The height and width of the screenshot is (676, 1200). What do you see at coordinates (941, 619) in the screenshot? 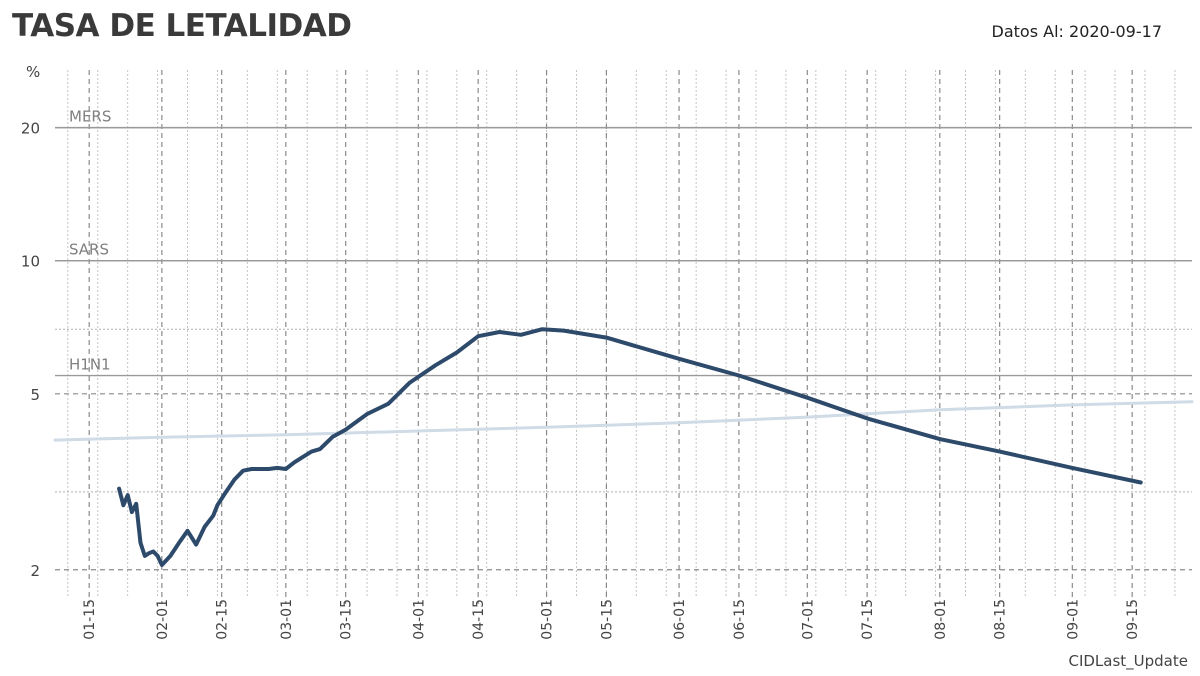
I see `x-tick-label: 08-01` at bounding box center [941, 619].